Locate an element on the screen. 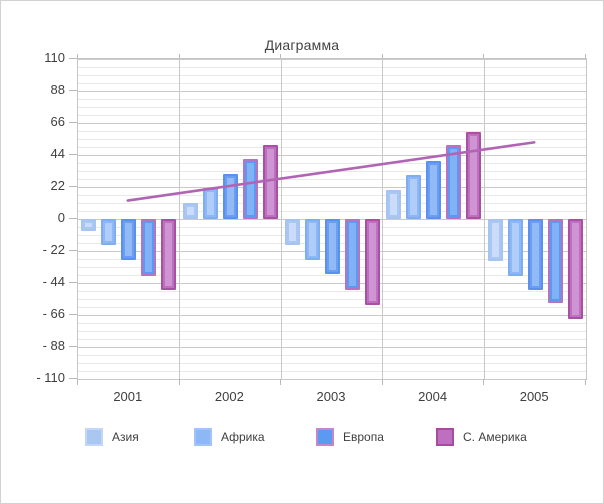  bar-Азия-2005 is located at coordinates (495, 240).